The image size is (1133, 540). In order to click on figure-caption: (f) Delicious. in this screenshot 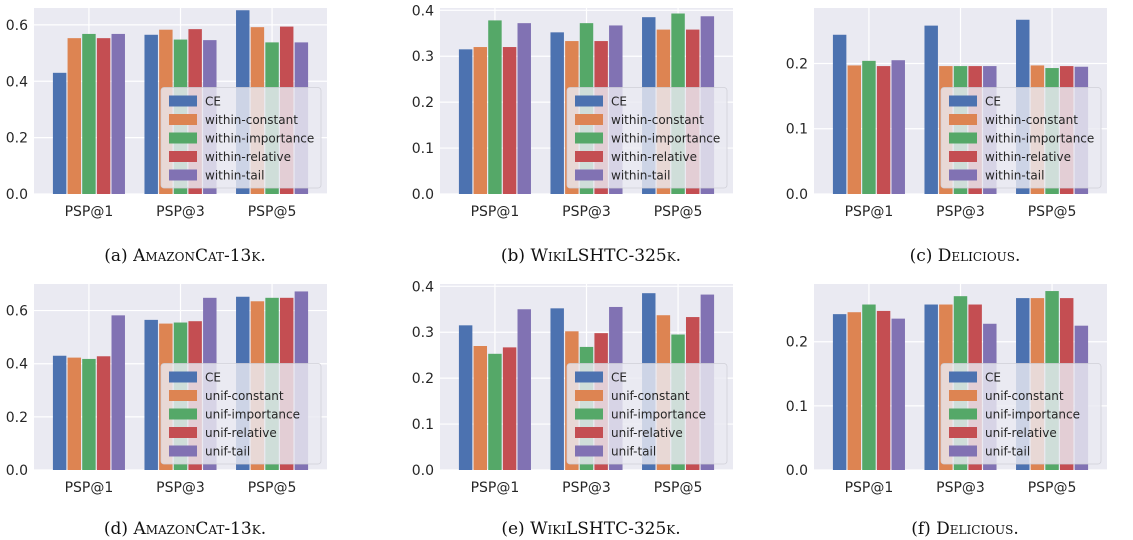, I will do `click(956, 529)`.